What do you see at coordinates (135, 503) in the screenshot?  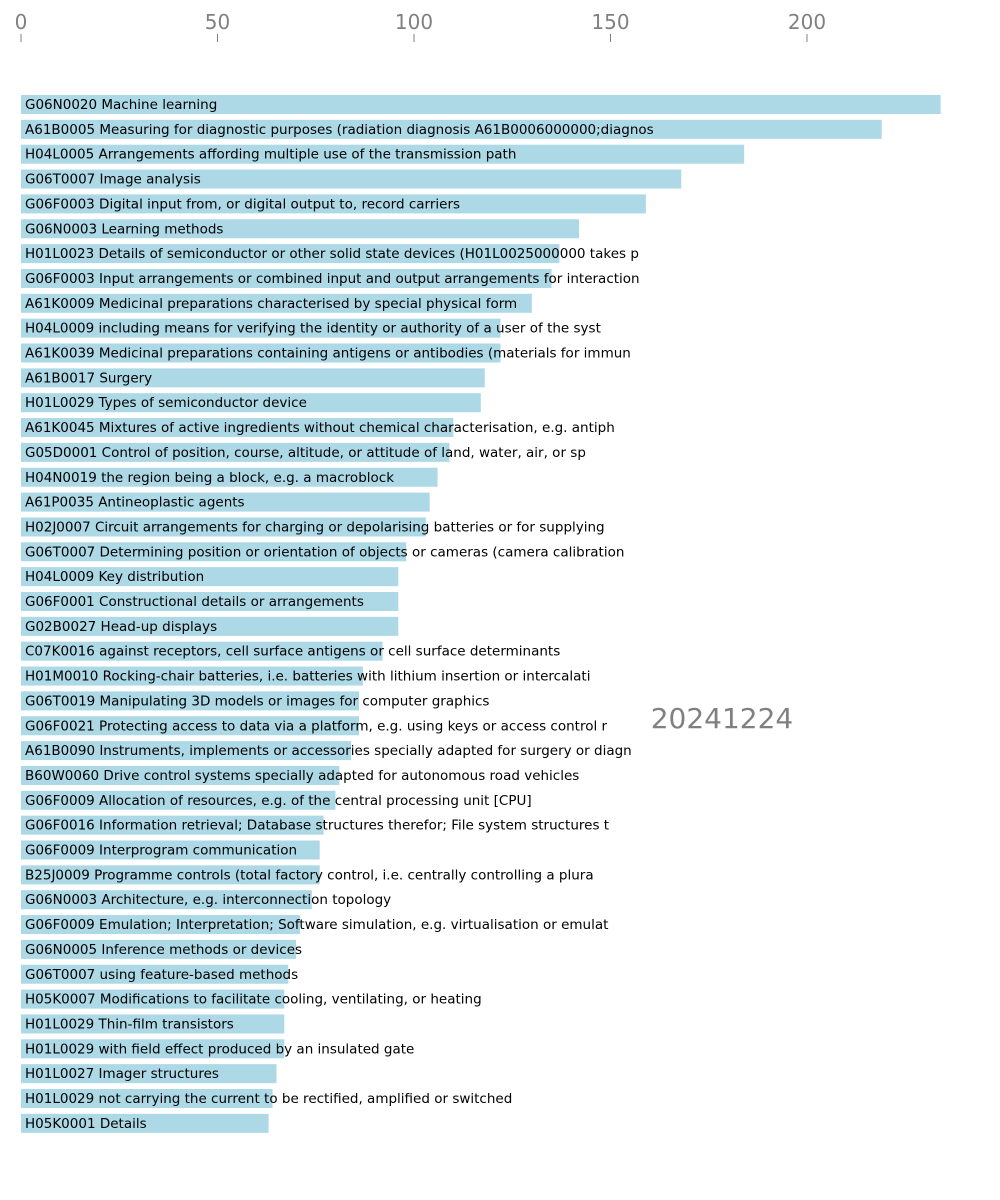 I see `bar-label: A61P0035 Antineoplastic agents` at bounding box center [135, 503].